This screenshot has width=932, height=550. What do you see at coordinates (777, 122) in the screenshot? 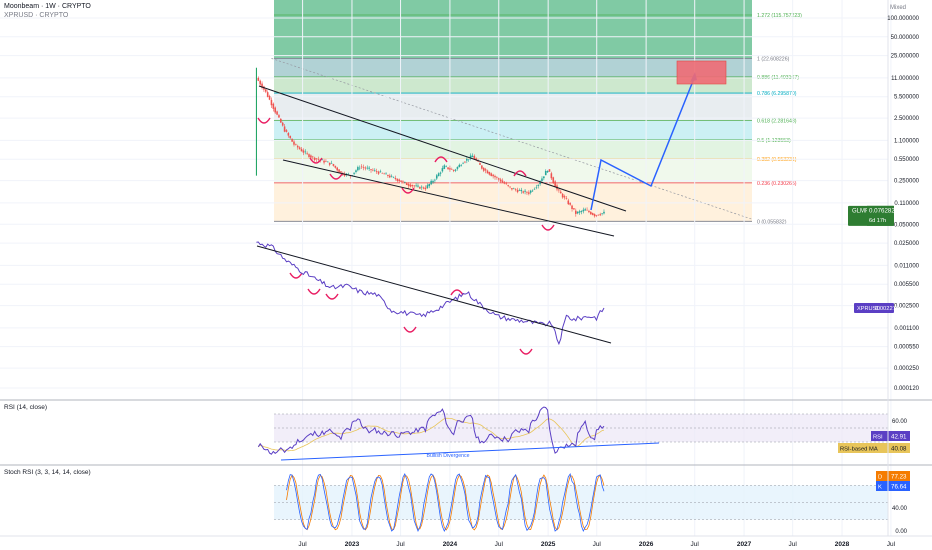
I see `fib-level-label: 0.618 (2.281648)` at bounding box center [777, 122].